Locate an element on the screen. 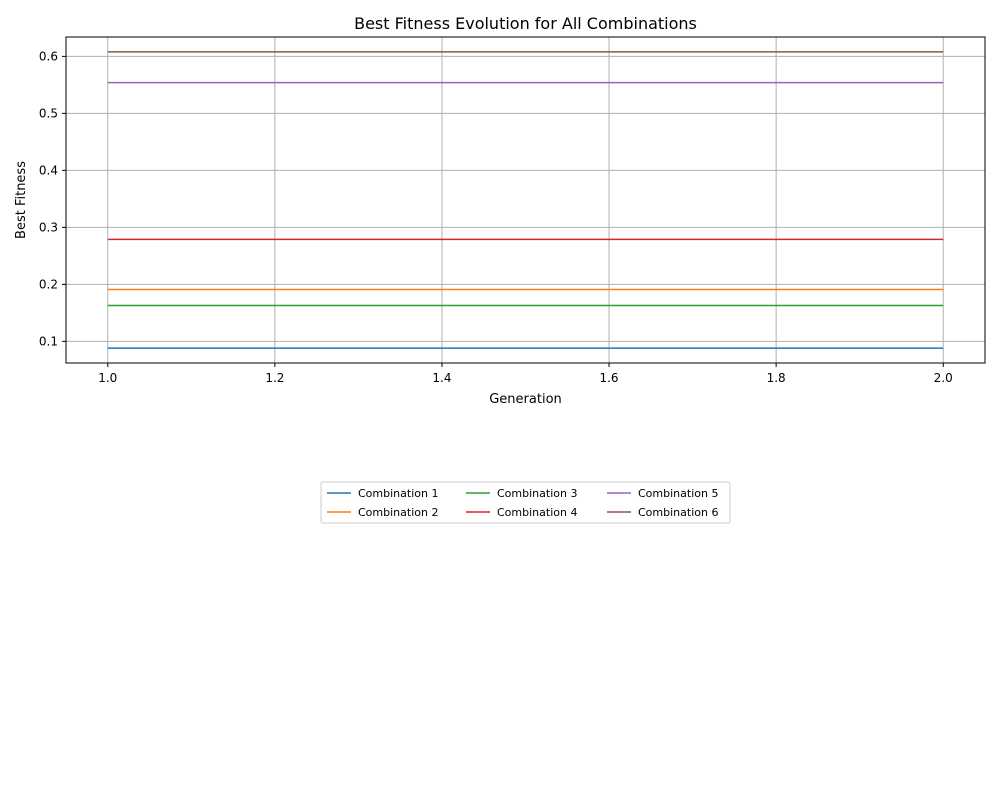  x-axis-ticks: 1.0 1.2 1.4 1.6 1.8 2.0 is located at coordinates (525, 374).